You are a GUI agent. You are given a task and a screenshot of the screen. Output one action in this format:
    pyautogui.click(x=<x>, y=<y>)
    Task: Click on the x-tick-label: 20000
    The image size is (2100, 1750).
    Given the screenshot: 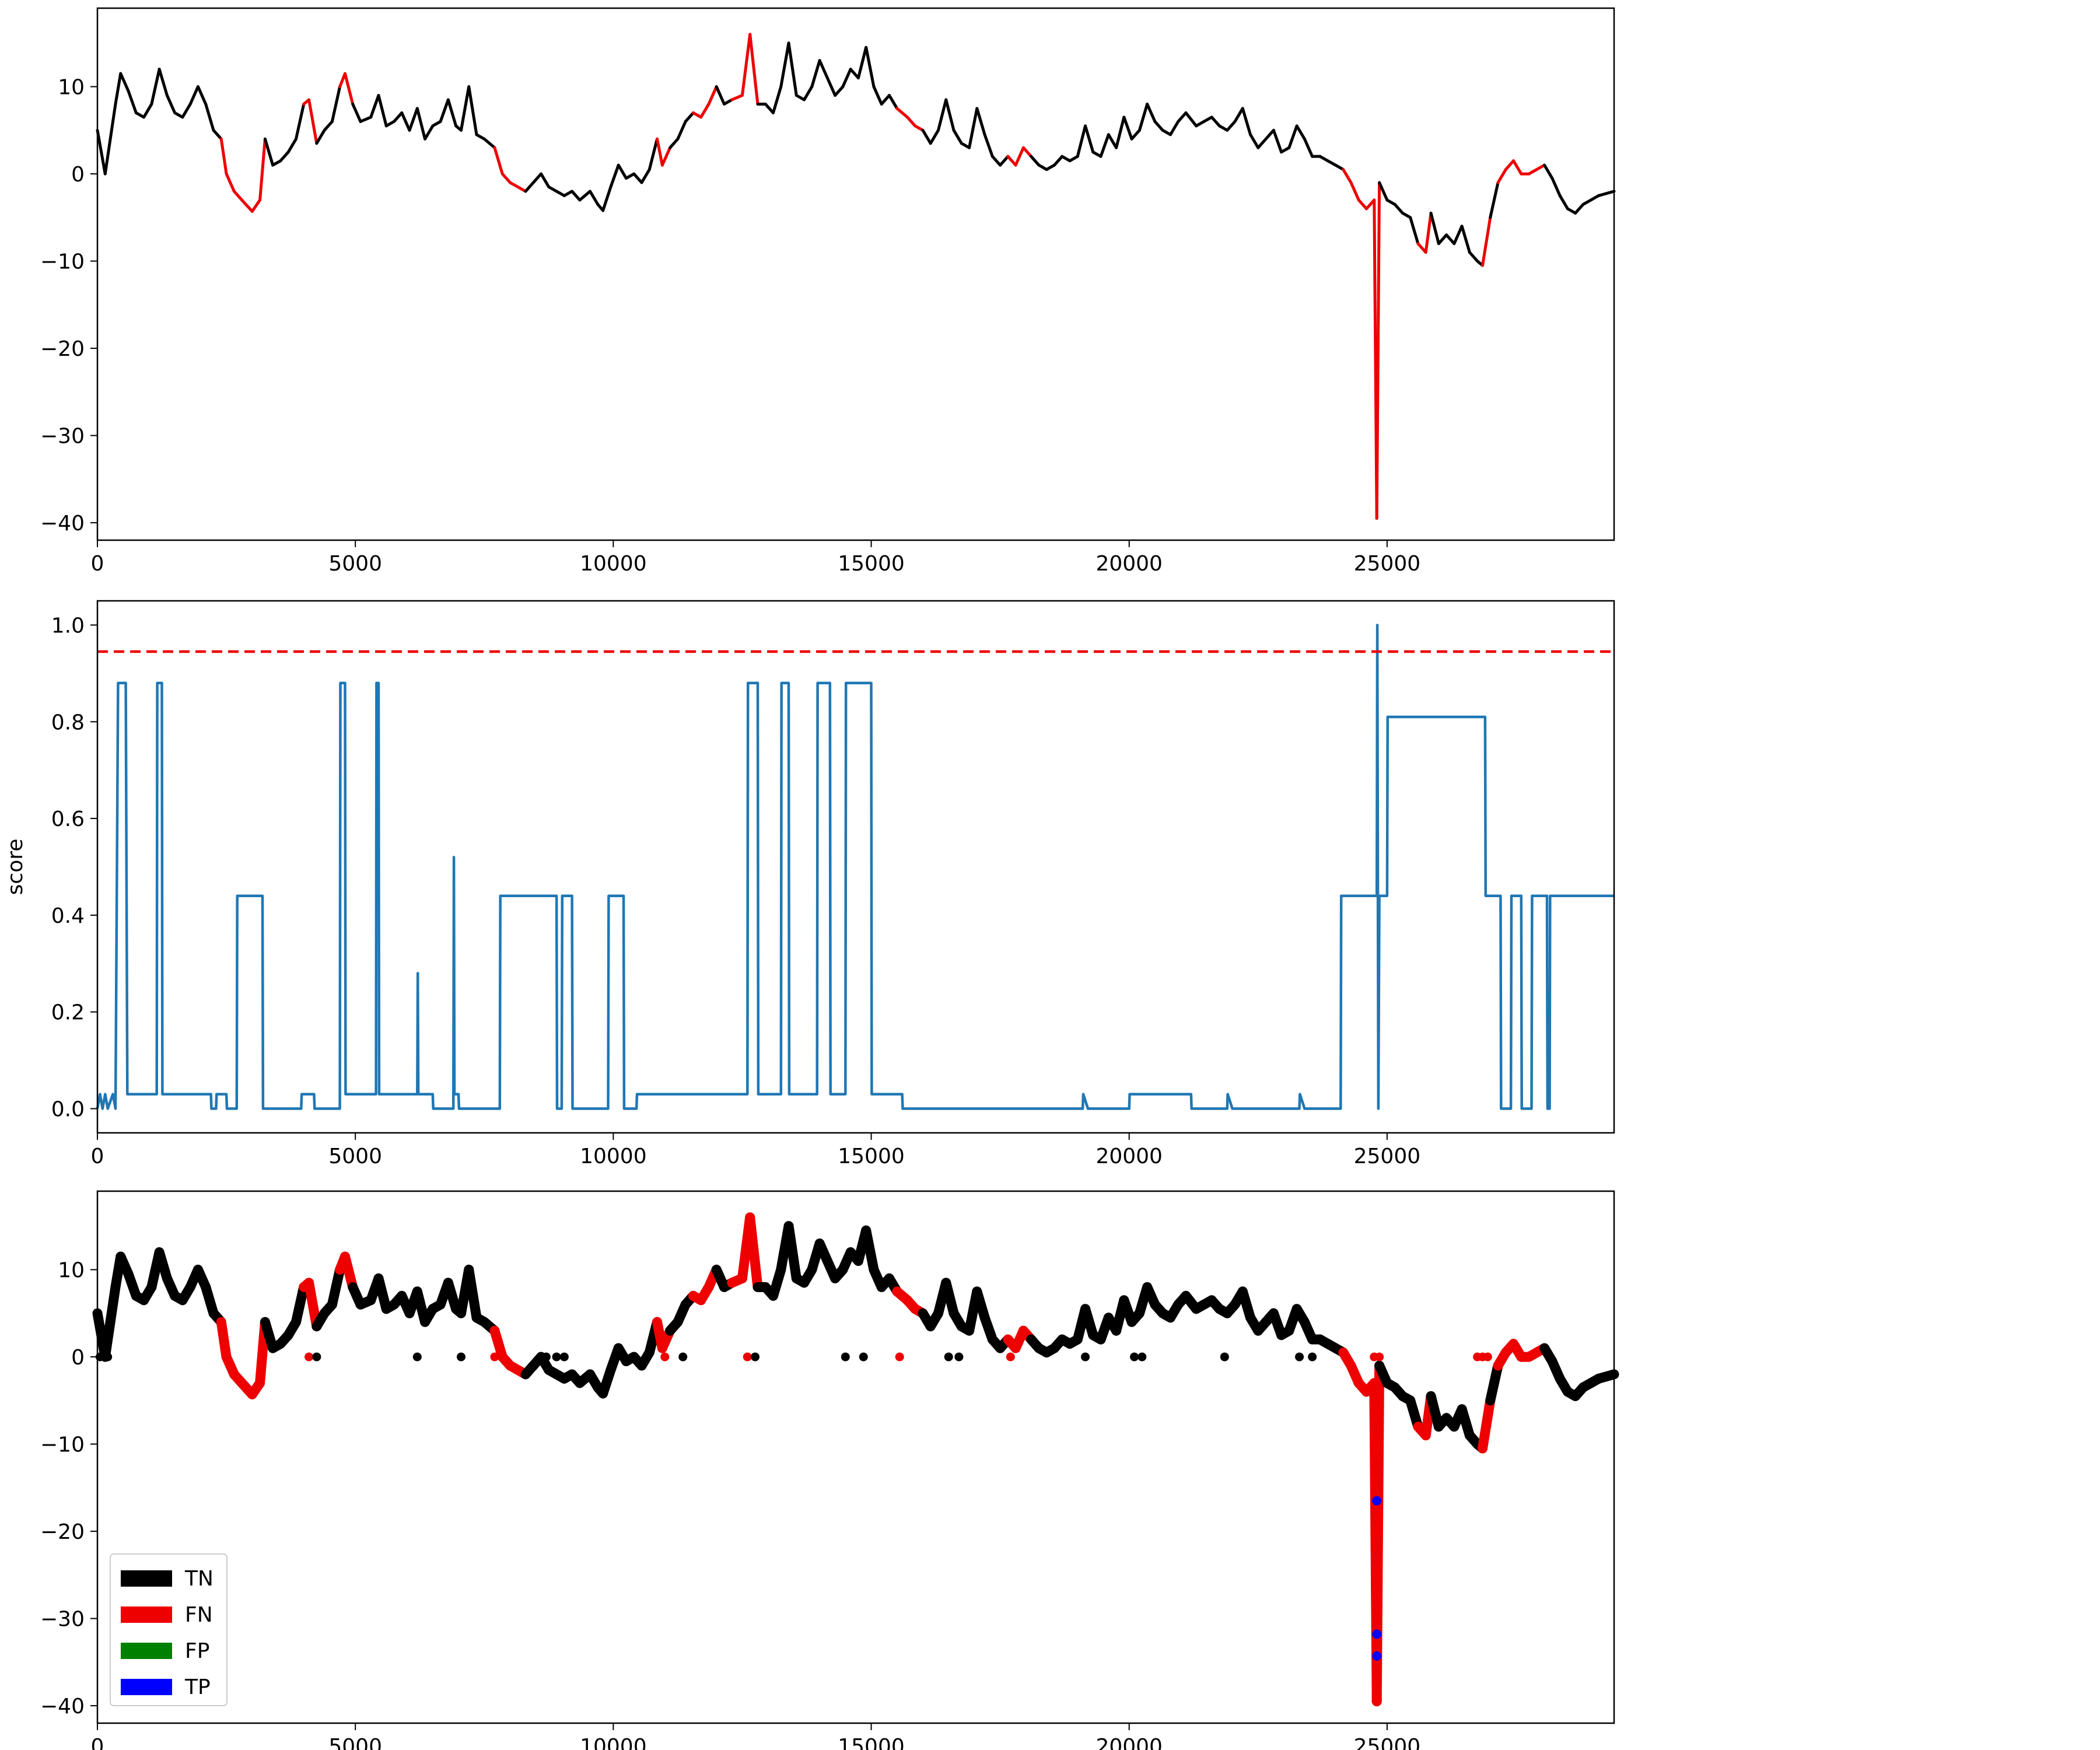 What is the action you would take?
    pyautogui.click(x=1129, y=564)
    